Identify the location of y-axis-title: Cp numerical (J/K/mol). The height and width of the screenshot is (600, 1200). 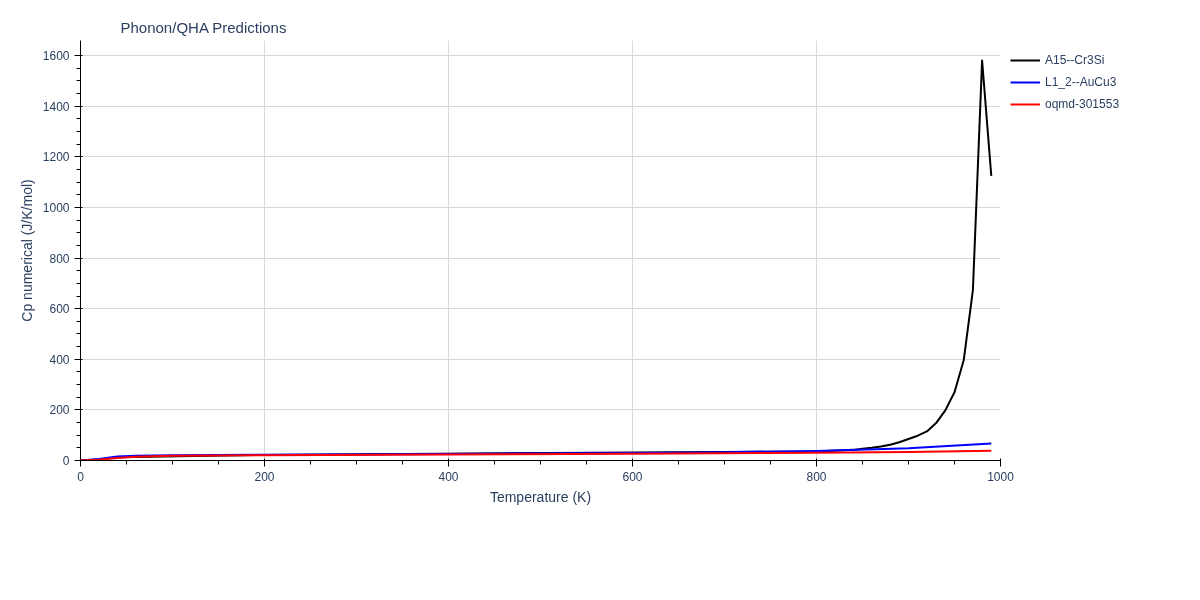
(26, 250).